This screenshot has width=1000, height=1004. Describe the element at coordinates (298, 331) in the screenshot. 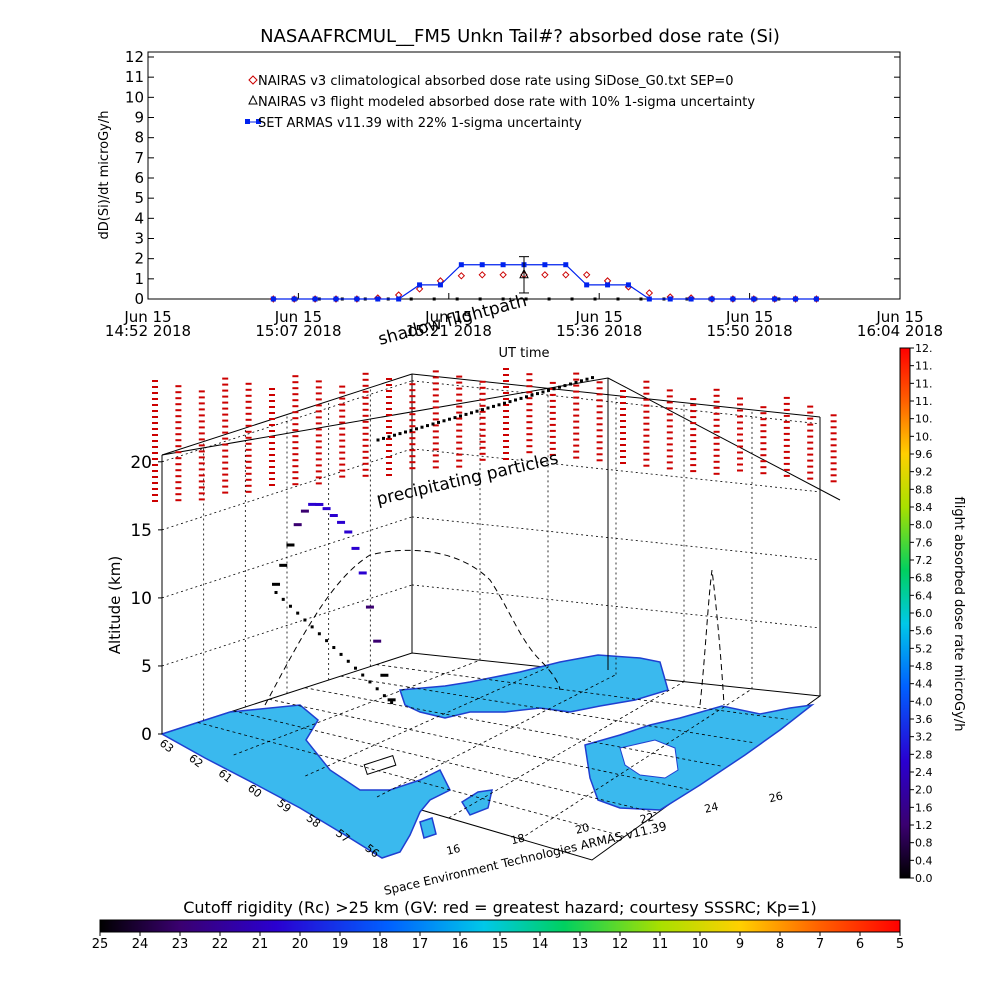

I see `x-tick-label: 15:07 2018` at that location.